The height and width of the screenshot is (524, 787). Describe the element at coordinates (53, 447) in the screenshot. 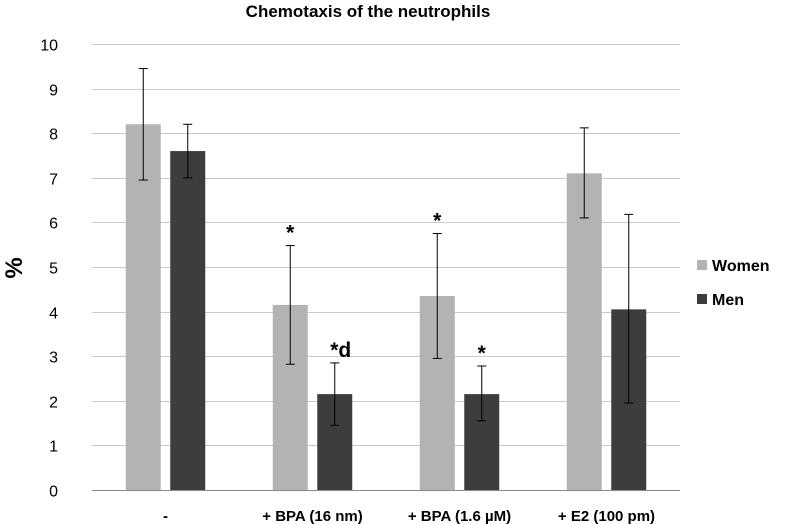

I see `y-tick-label: 1` at that location.